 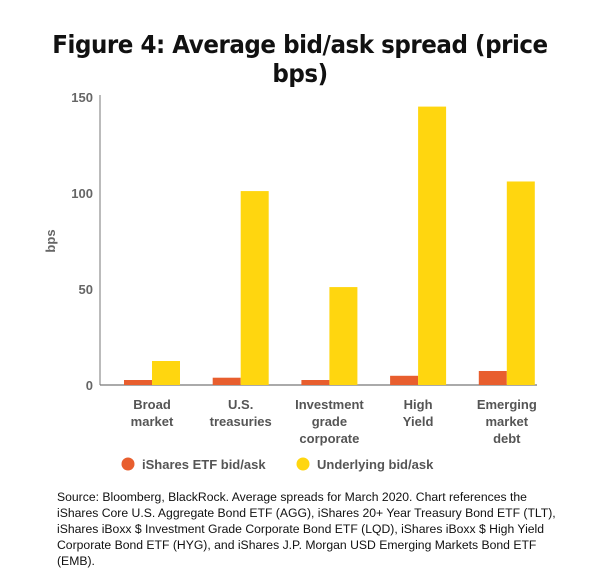 I want to click on y-tick-label: 100, so click(x=82, y=193).